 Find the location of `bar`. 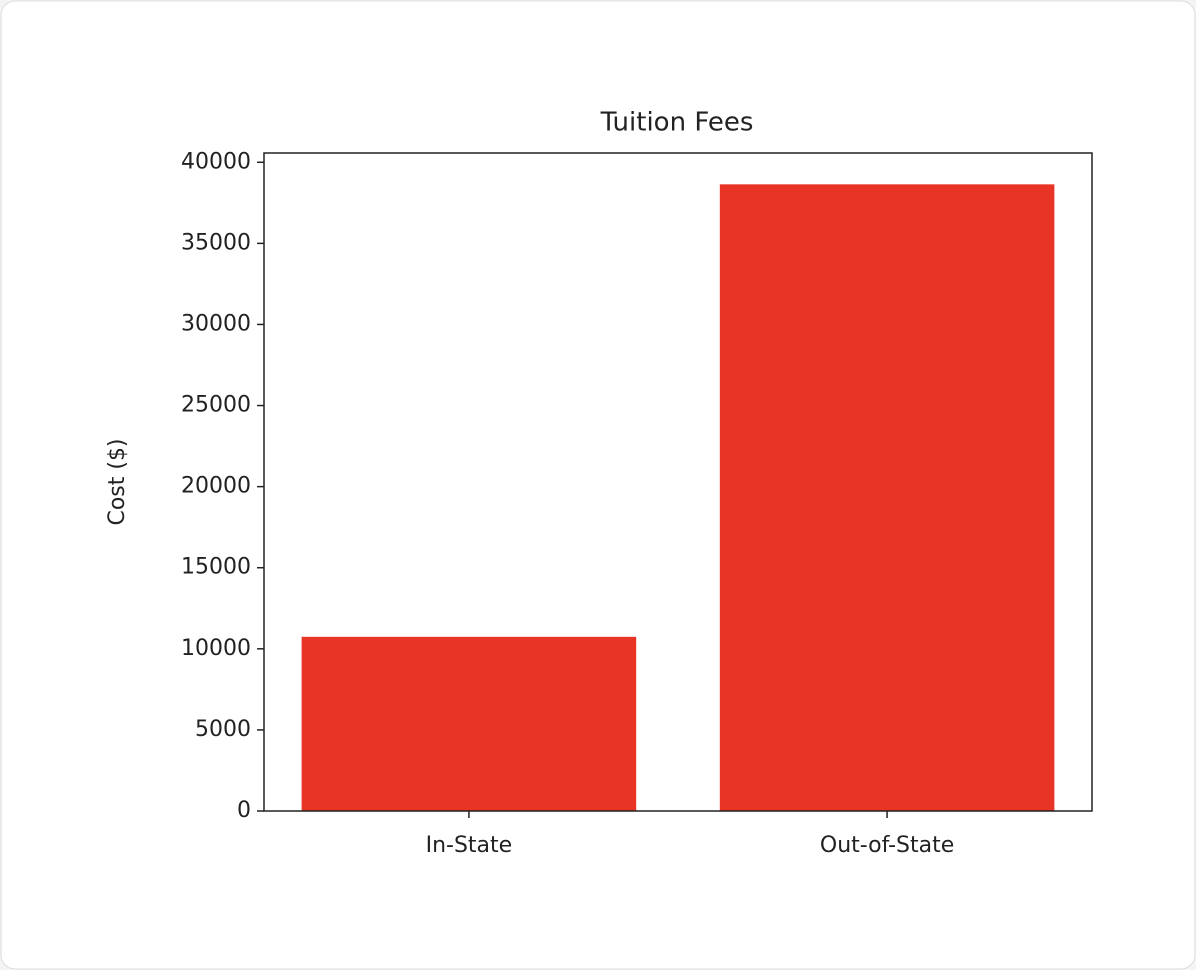

bar is located at coordinates (469, 723).